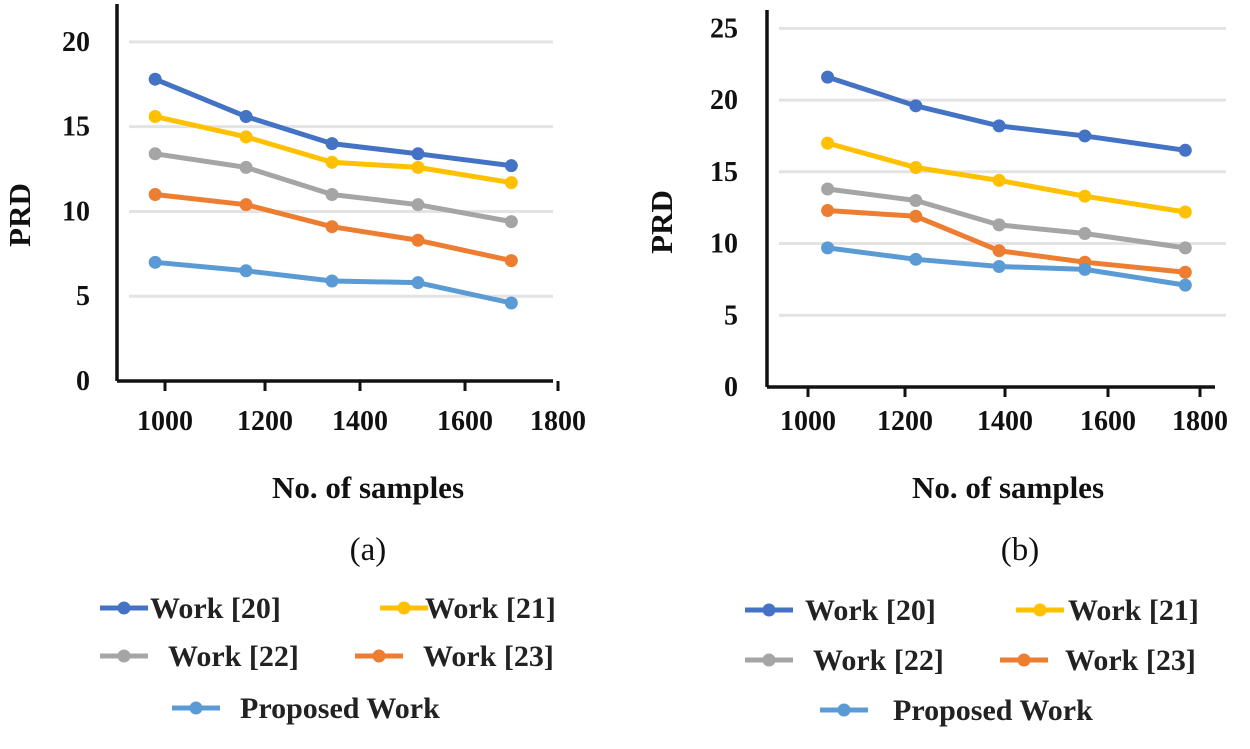  Describe the element at coordinates (368, 550) in the screenshot. I see `panel-label: (a)` at that location.